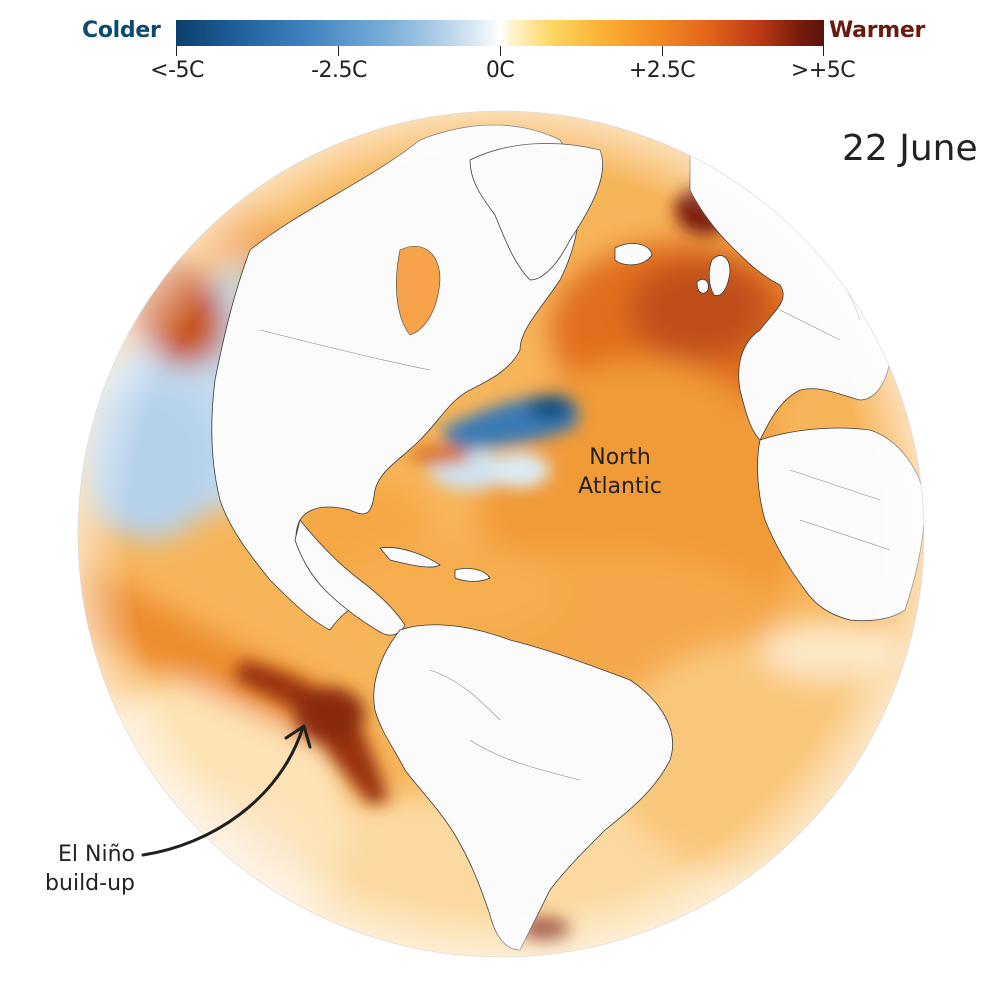  What do you see at coordinates (910, 148) in the screenshot?
I see `date-label: 22 June` at bounding box center [910, 148].